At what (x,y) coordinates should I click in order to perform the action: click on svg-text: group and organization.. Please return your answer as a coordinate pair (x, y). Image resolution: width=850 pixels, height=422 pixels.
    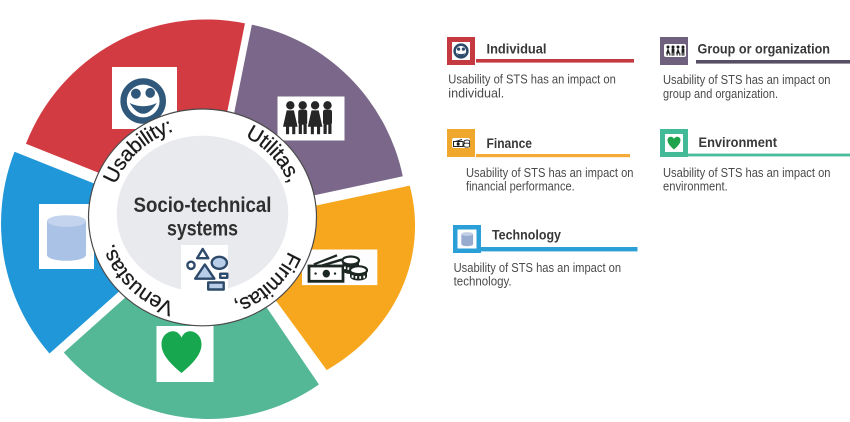
    Looking at the image, I should click on (720, 93).